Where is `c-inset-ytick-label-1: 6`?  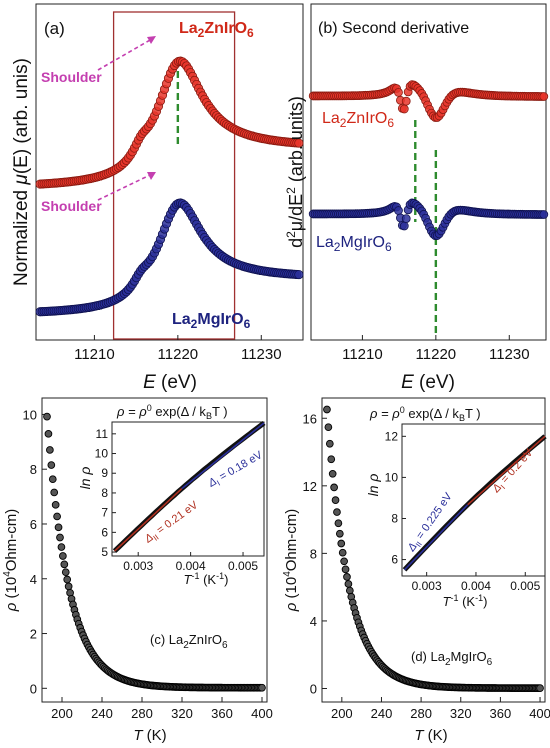
c-inset-ytick-label-1: 6 is located at coordinates (104, 532).